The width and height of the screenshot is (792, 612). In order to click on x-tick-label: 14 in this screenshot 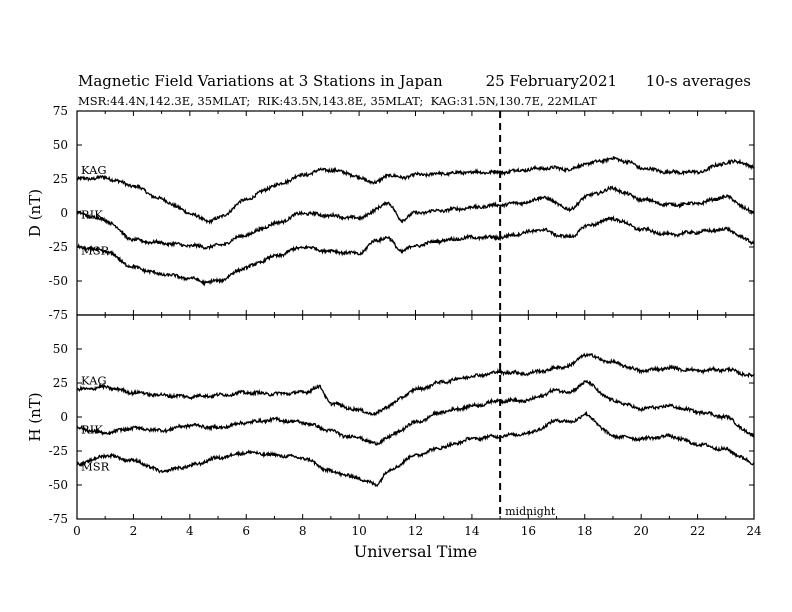, I will do `click(472, 531)`.